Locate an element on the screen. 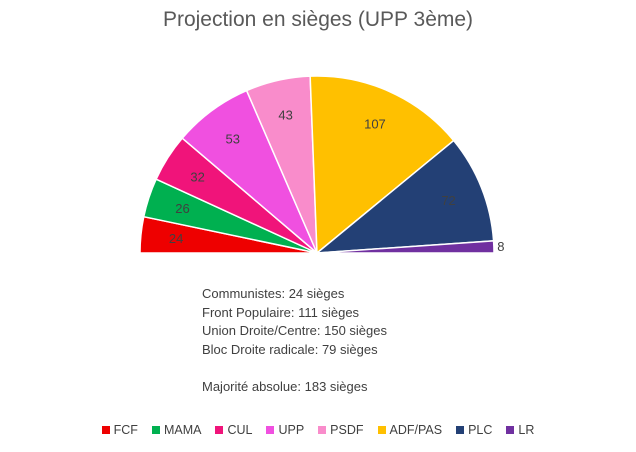 Image resolution: width=636 pixels, height=452 pixels. summary-line-bloc-droite-radicale: Bloc Droite radicale: 79 sièges is located at coordinates (290, 349).